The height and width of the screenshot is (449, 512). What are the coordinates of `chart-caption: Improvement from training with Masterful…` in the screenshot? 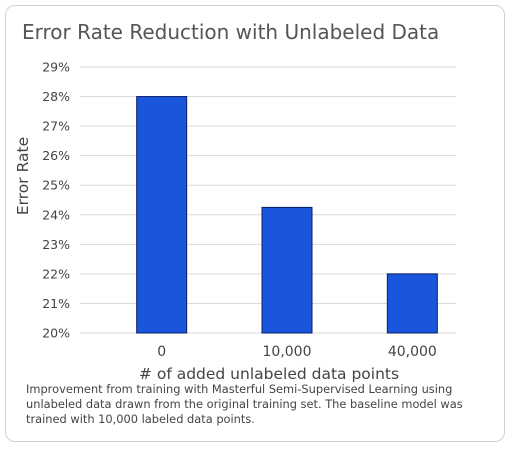 It's located at (244, 404).